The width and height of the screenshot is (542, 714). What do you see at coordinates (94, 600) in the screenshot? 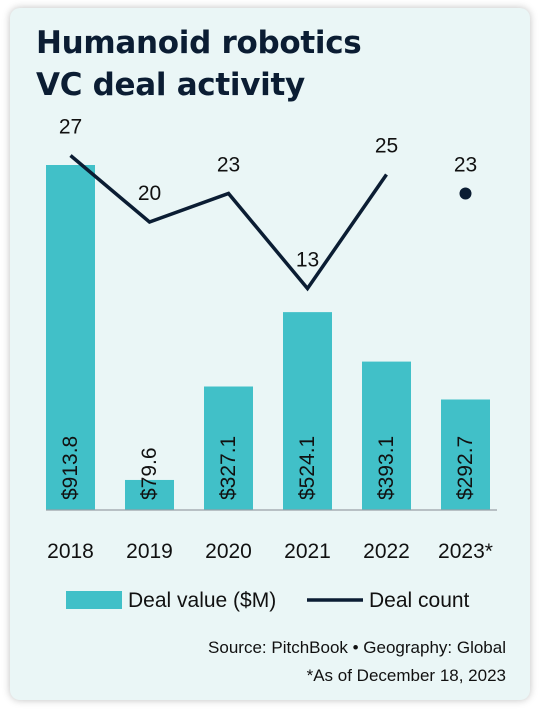
I see `legend-swatch-deal-value` at bounding box center [94, 600].